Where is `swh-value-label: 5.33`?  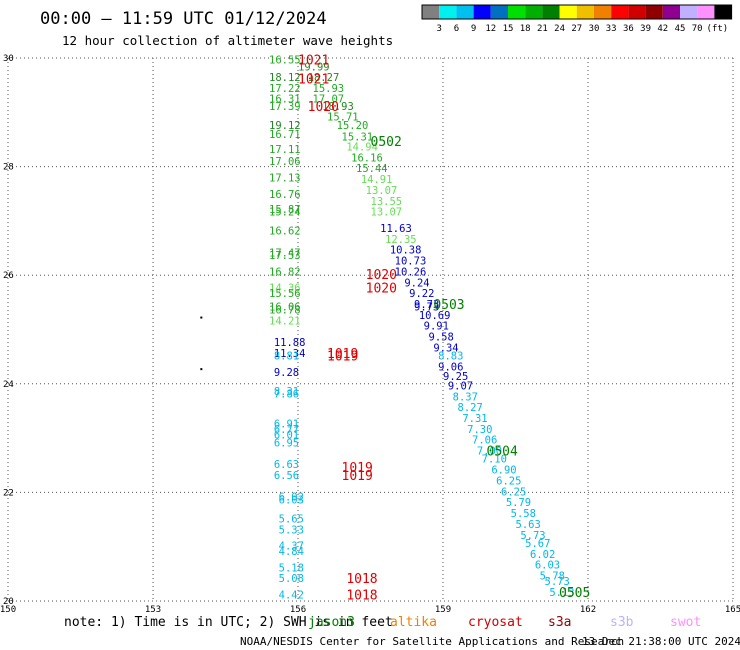 swh-value-label: 5.33 is located at coordinates (291, 530).